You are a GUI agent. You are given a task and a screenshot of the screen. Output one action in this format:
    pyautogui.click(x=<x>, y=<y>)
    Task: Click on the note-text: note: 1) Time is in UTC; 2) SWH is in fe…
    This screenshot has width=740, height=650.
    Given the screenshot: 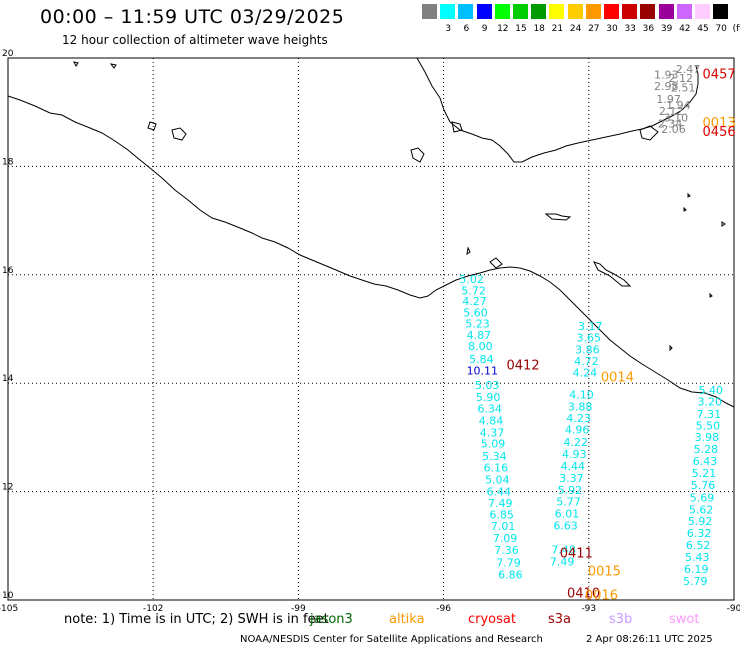 What is the action you would take?
    pyautogui.click(x=196, y=619)
    